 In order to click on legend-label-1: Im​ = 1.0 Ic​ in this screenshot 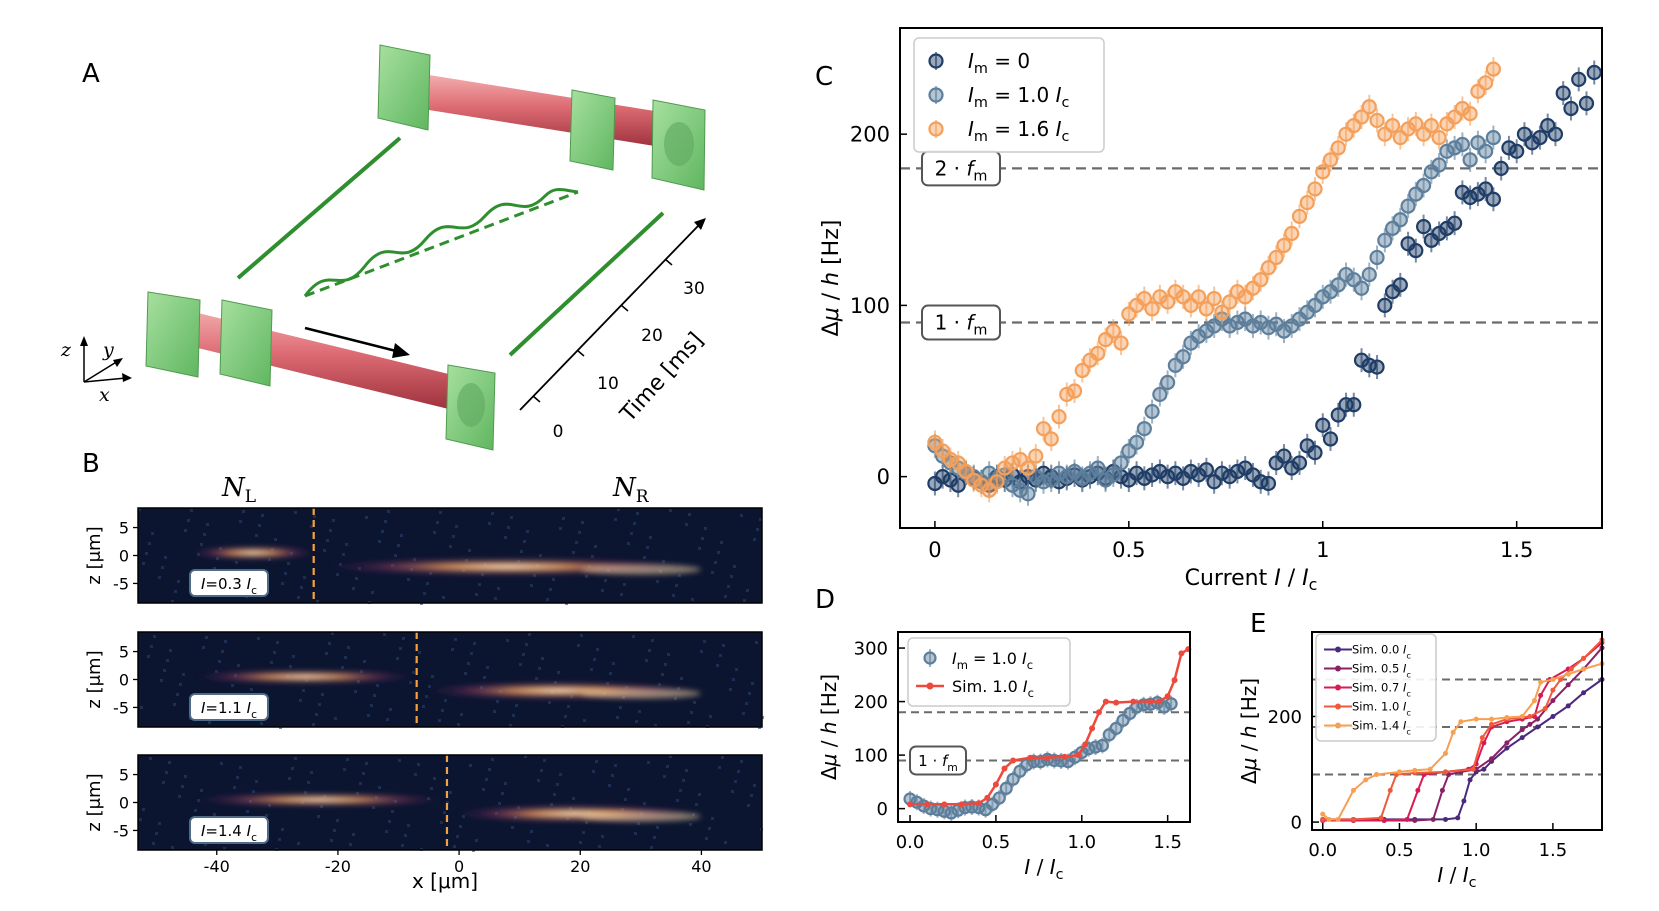, I will do `click(1018, 97)`.